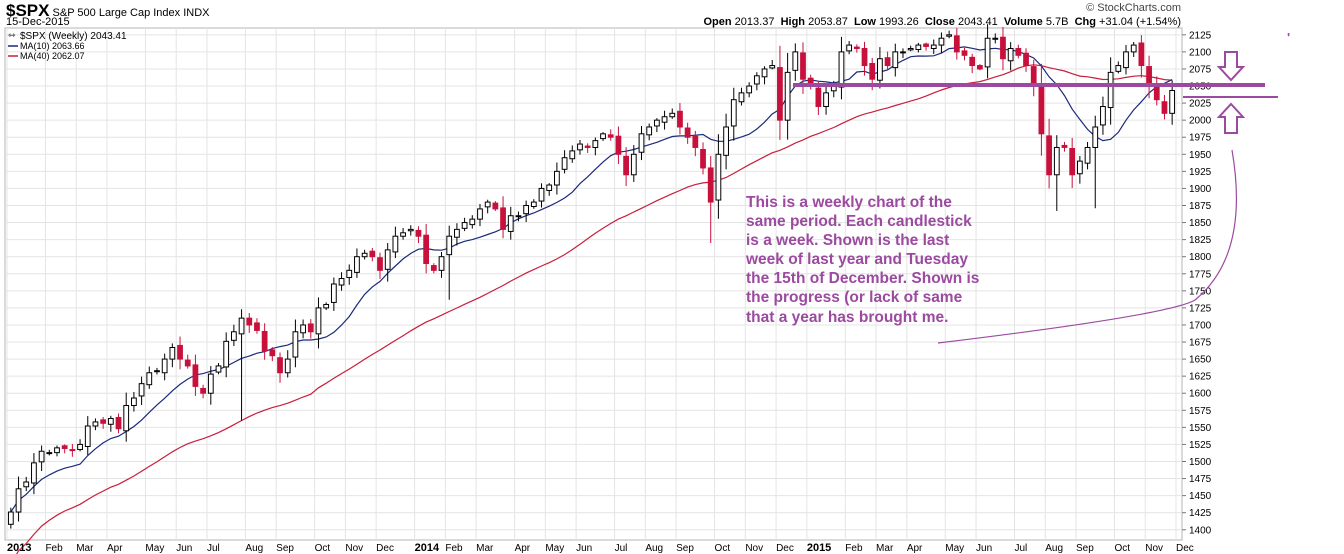 The image size is (1344, 554). I want to click on x-tick-label: Dec, so click(385, 548).